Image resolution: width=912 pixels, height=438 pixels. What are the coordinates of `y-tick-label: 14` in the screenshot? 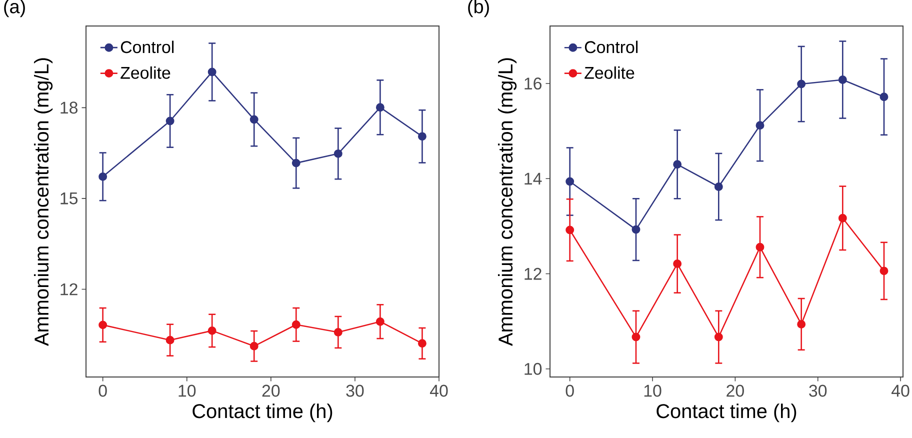 It's located at (533, 178).